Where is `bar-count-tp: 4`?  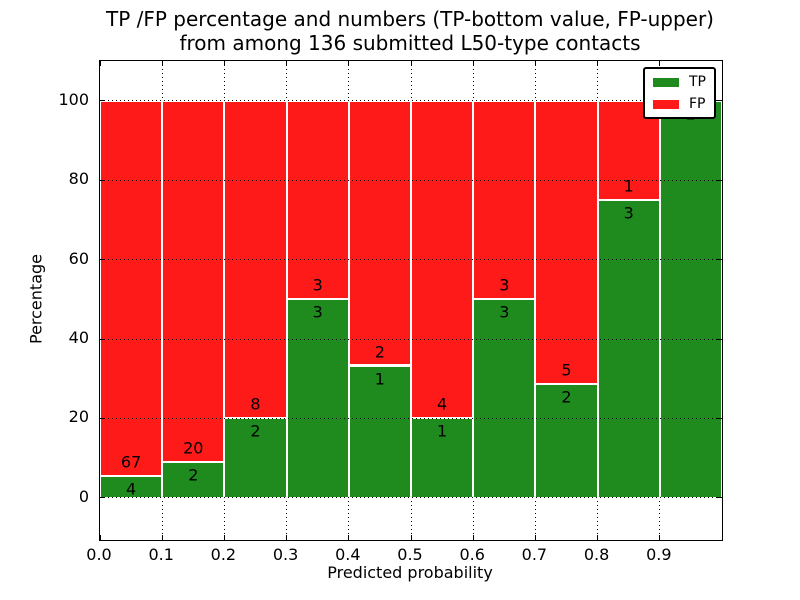
bar-count-tp: 4 is located at coordinates (131, 489).